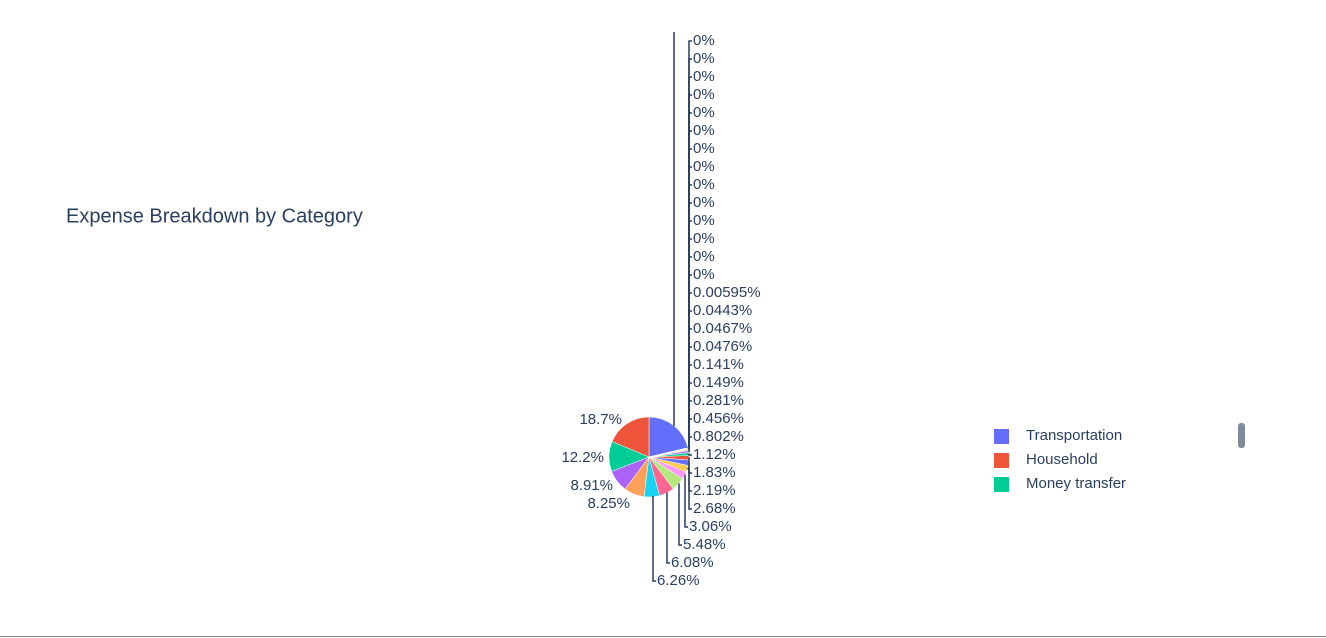  I want to click on slice-label: 8.91%, so click(591, 485).